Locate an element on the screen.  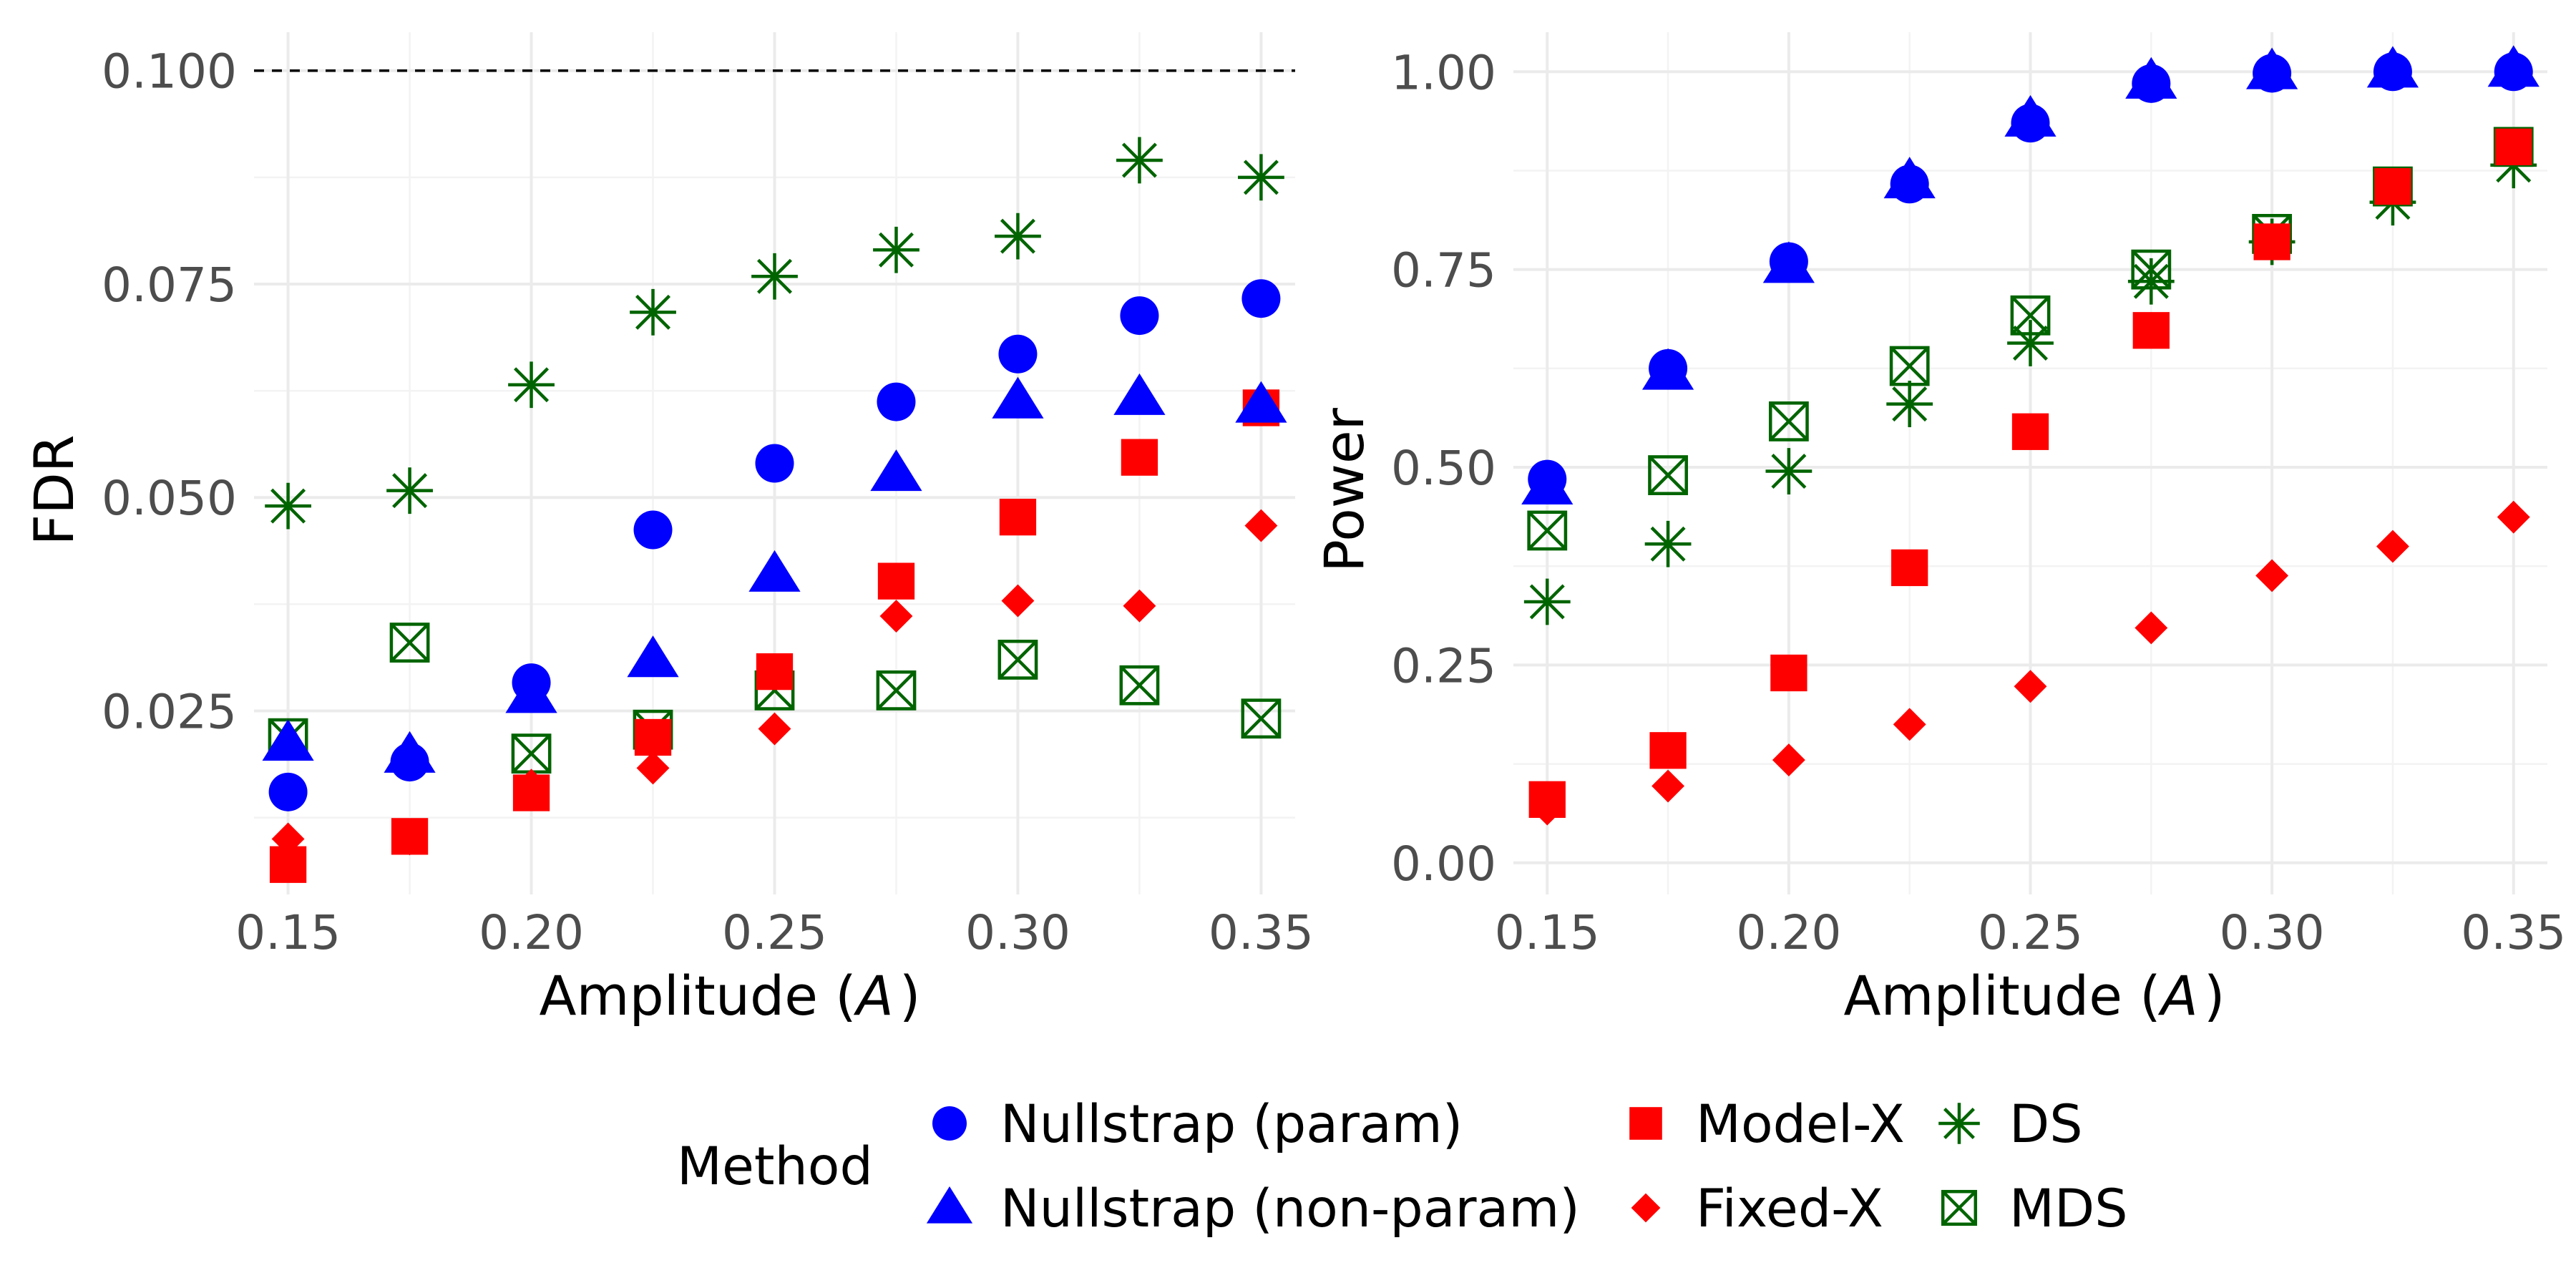
power-x-tick-labels: 0.15 0.20 0.25 0.30 0.35 is located at coordinates (2030, 932).